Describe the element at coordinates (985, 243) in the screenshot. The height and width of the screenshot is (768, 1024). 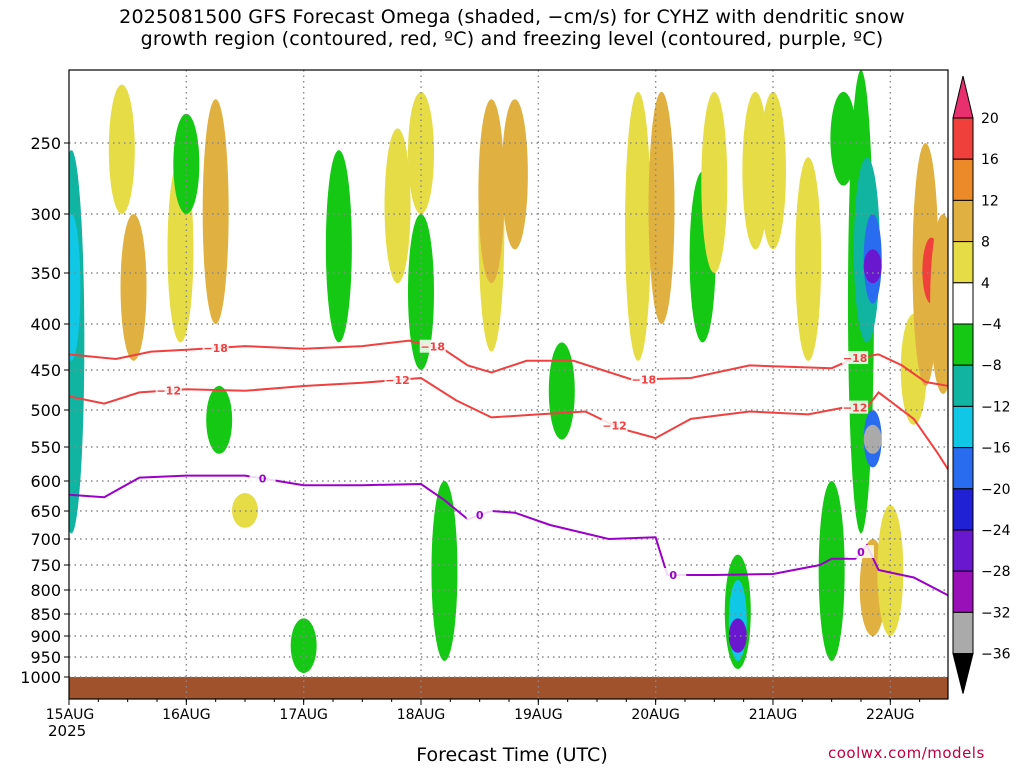
I see `colorbar-label: 8` at that location.